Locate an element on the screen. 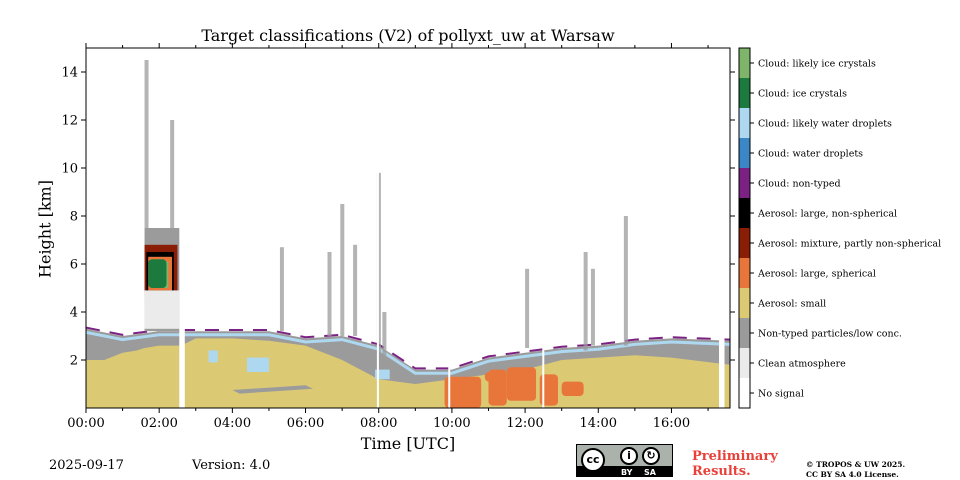  x-tick-label: 14:00 is located at coordinates (598, 423).